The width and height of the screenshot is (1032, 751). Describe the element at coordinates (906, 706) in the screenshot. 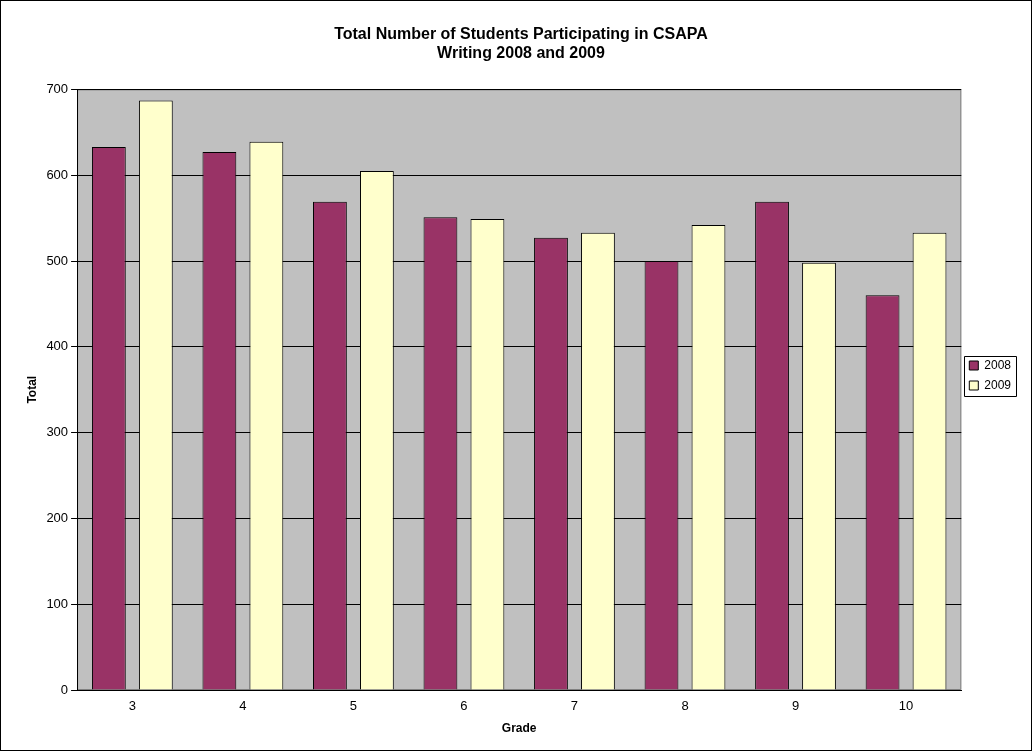

I see `x-tick-label: 10` at that location.